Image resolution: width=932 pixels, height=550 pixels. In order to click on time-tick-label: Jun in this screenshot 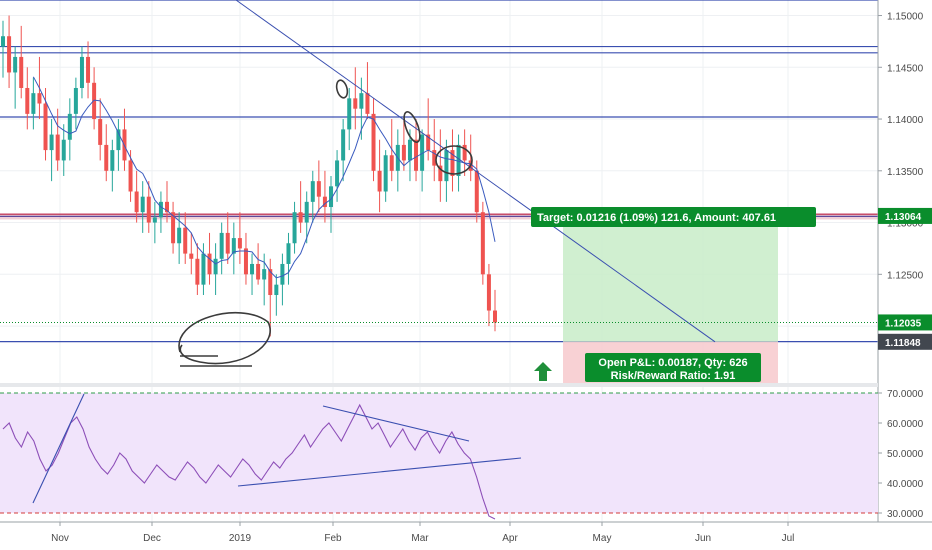, I will do `click(703, 538)`.